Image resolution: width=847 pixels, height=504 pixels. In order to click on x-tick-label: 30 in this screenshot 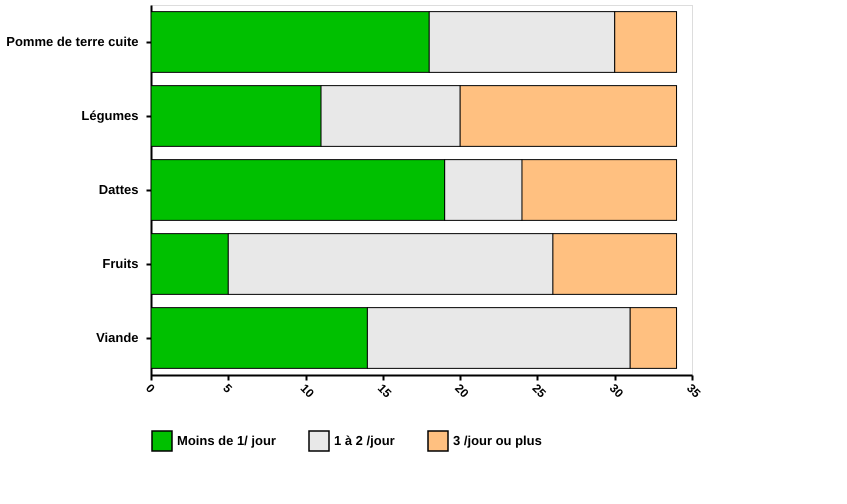, I will do `click(616, 391)`.